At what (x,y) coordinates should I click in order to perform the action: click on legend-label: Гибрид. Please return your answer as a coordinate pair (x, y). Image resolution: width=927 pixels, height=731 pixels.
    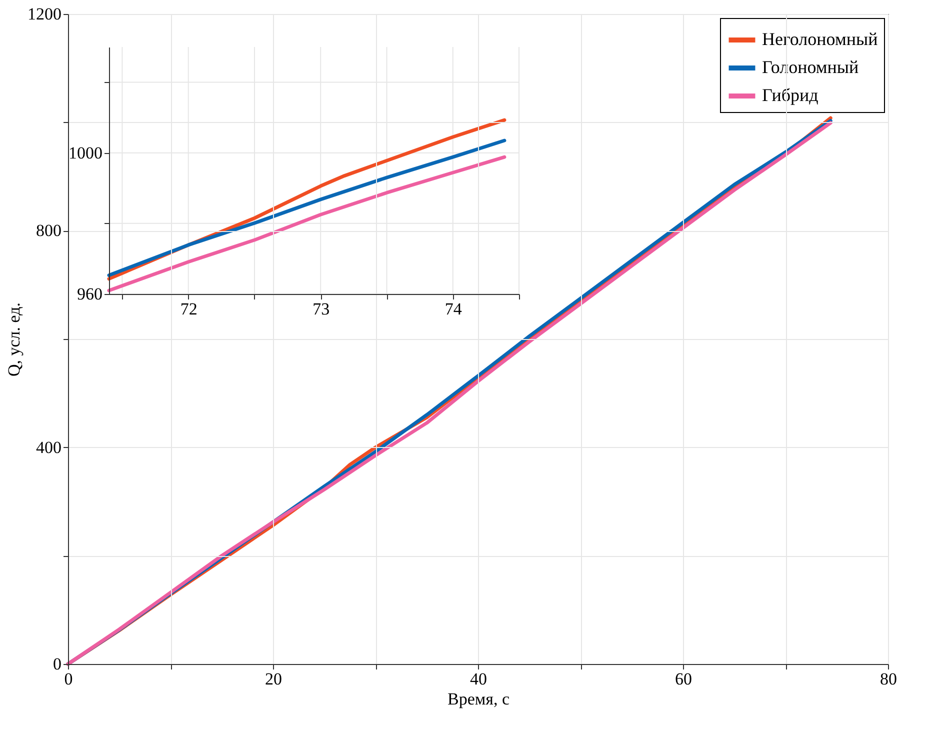
    Looking at the image, I should click on (790, 95).